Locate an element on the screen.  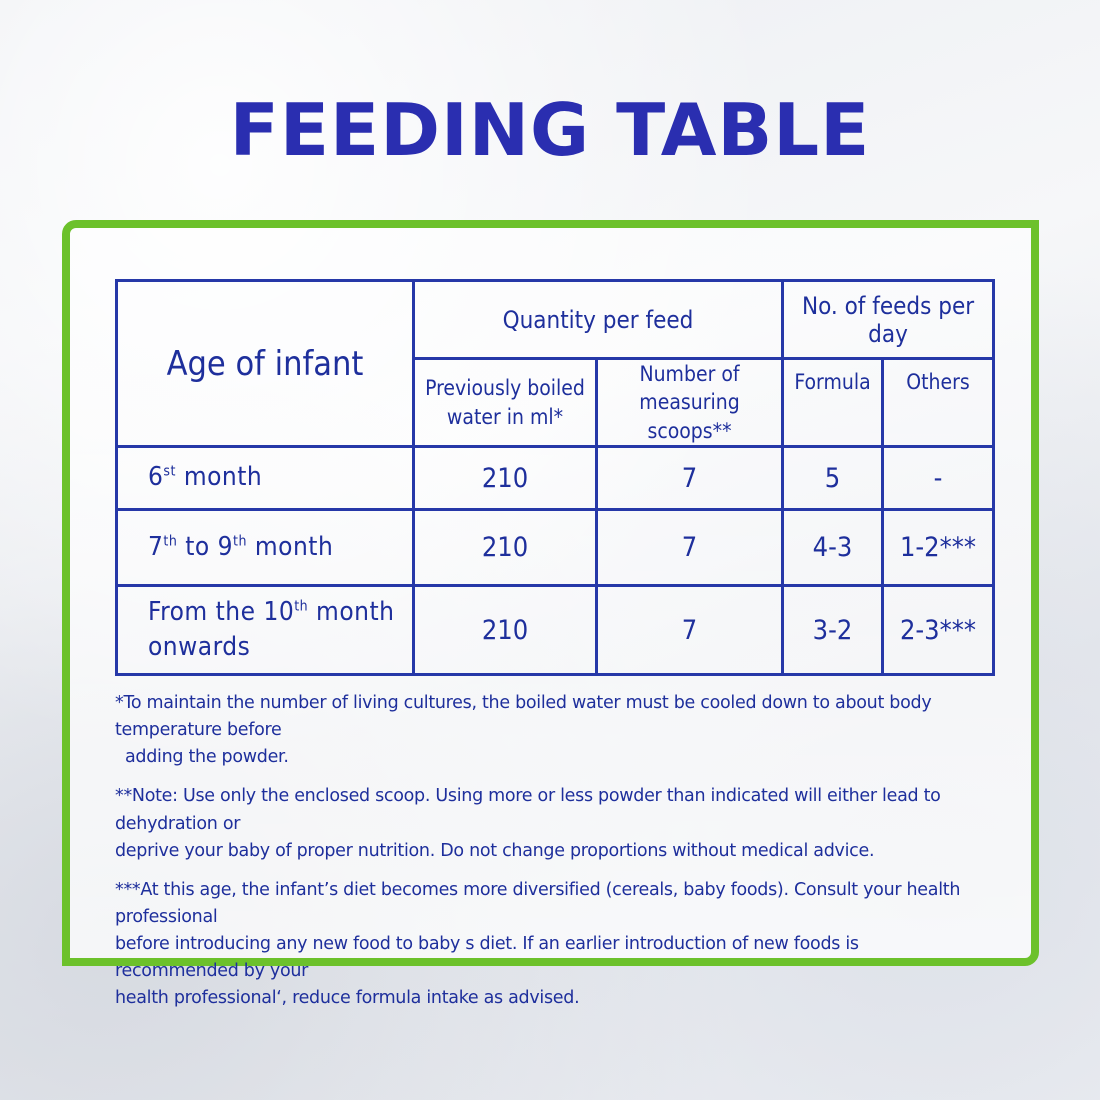
scoops-header: Number of measuring scoops** is located at coordinates (689, 402).